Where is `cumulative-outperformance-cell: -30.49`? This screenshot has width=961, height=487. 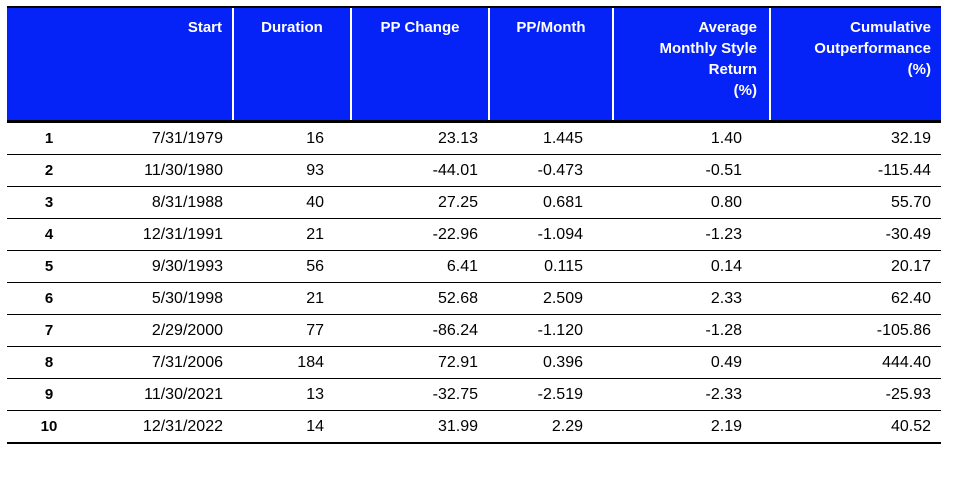
cumulative-outperformance-cell: -30.49 is located at coordinates (908, 234).